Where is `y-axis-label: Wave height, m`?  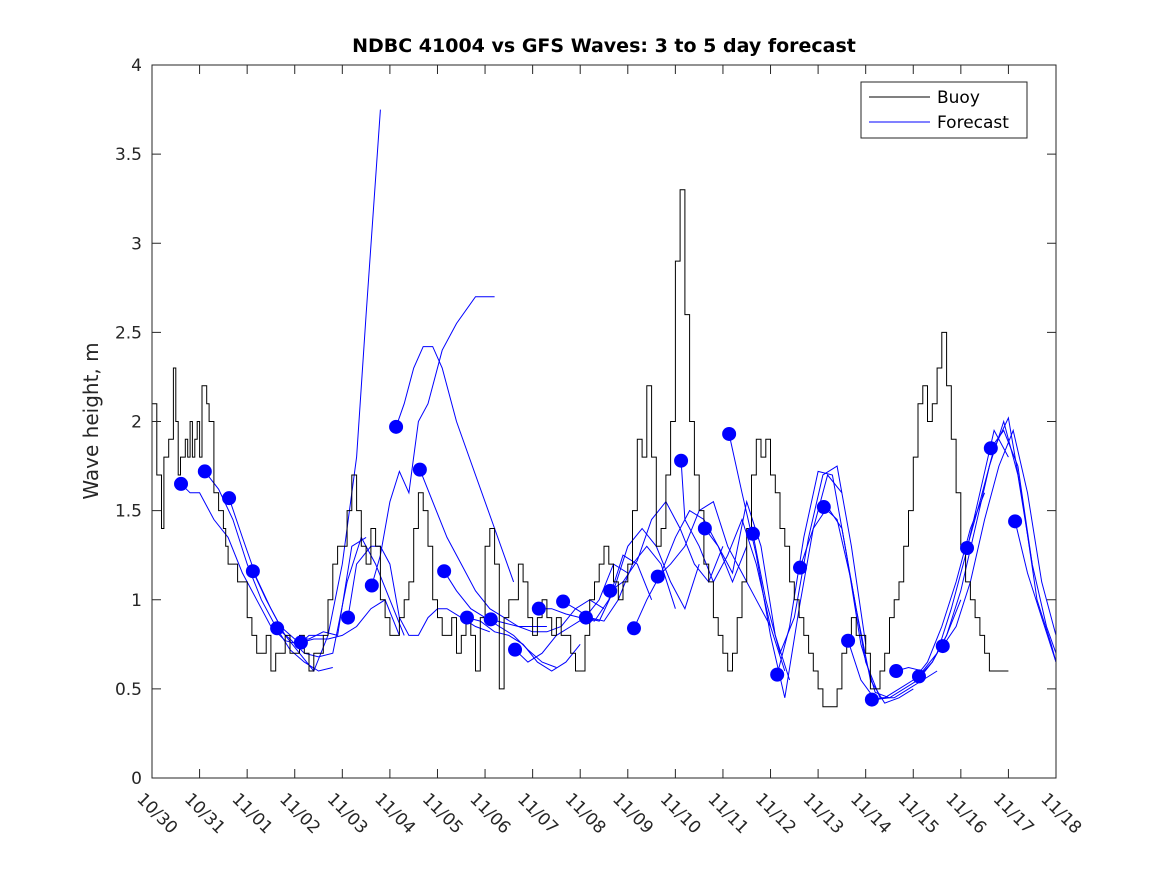
y-axis-label: Wave height, m is located at coordinates (91, 420).